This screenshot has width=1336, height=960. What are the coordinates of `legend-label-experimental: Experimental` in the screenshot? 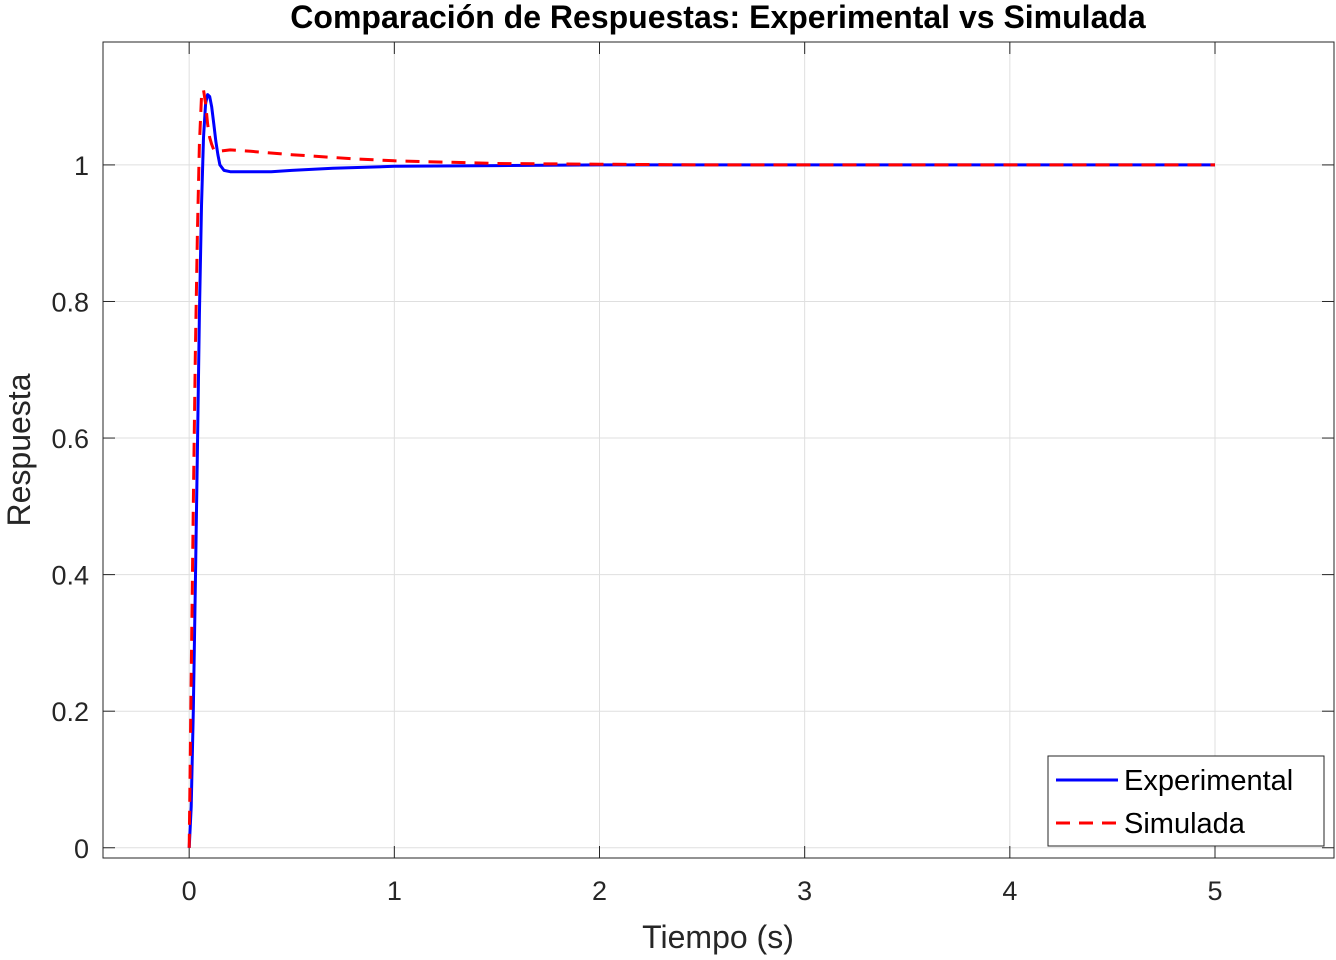 It's located at (1208, 781).